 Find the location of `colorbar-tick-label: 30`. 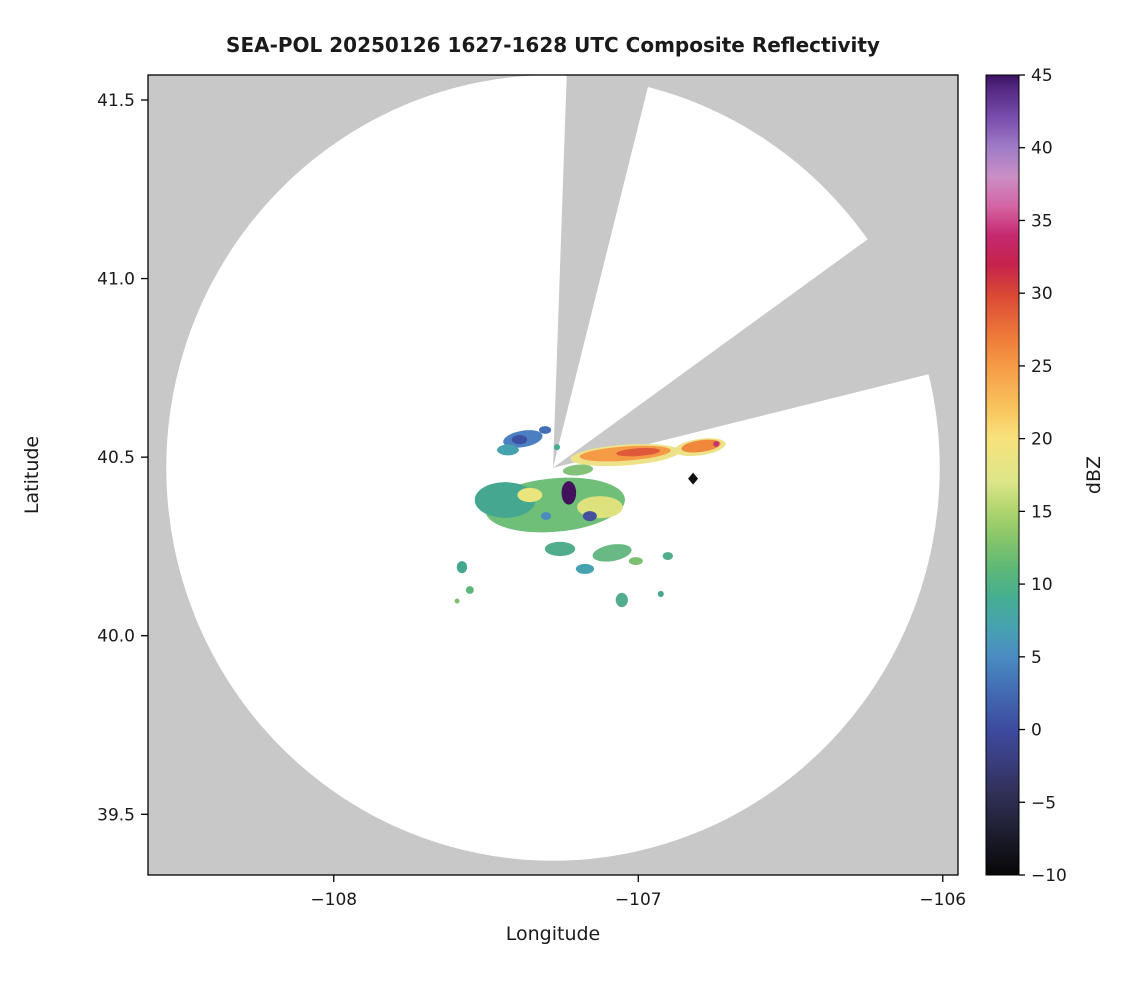

colorbar-tick-label: 30 is located at coordinates (1042, 294).